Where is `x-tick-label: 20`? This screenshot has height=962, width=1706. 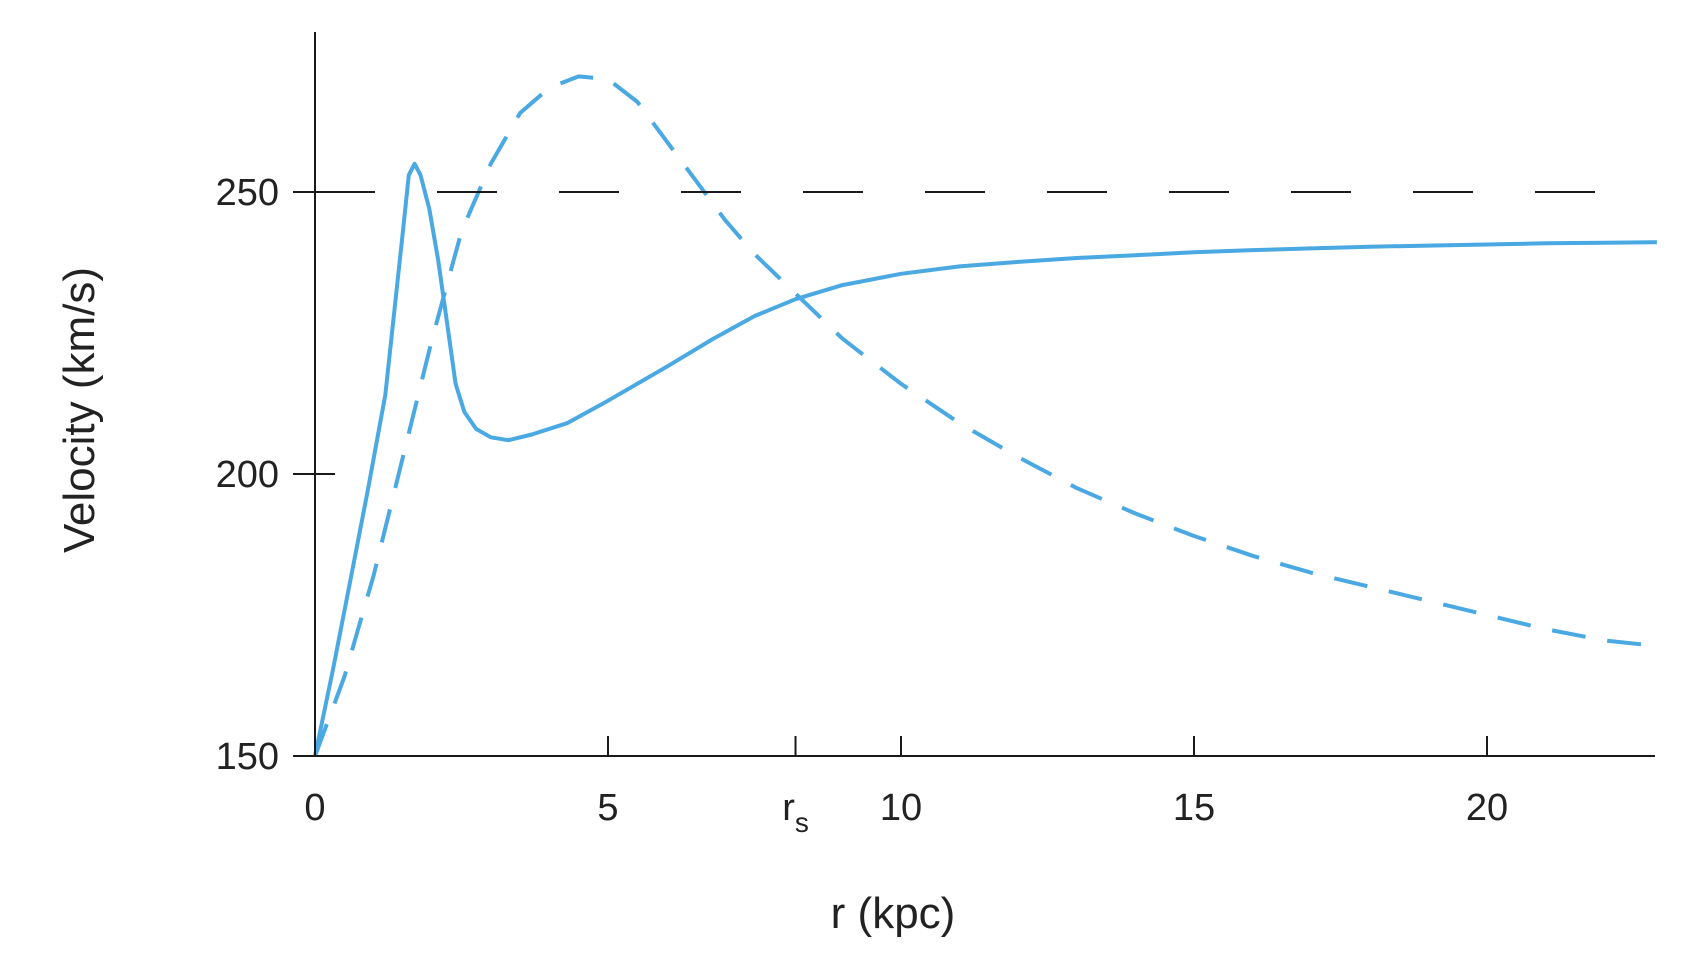 x-tick-label: 20 is located at coordinates (1487, 808).